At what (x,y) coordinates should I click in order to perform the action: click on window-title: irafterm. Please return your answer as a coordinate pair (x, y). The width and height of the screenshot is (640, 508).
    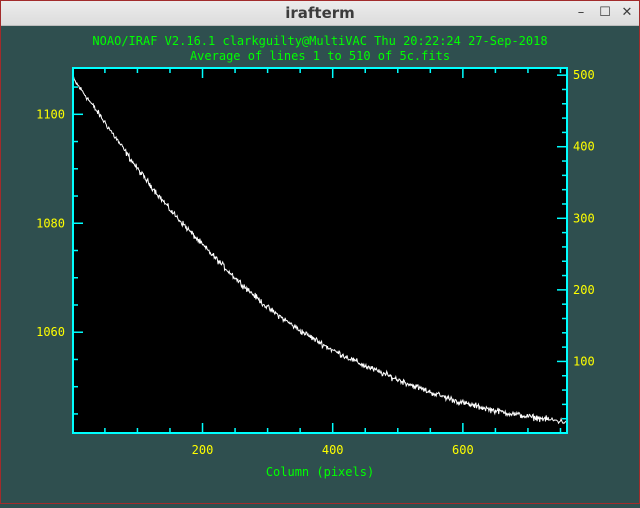
    Looking at the image, I should click on (320, 13).